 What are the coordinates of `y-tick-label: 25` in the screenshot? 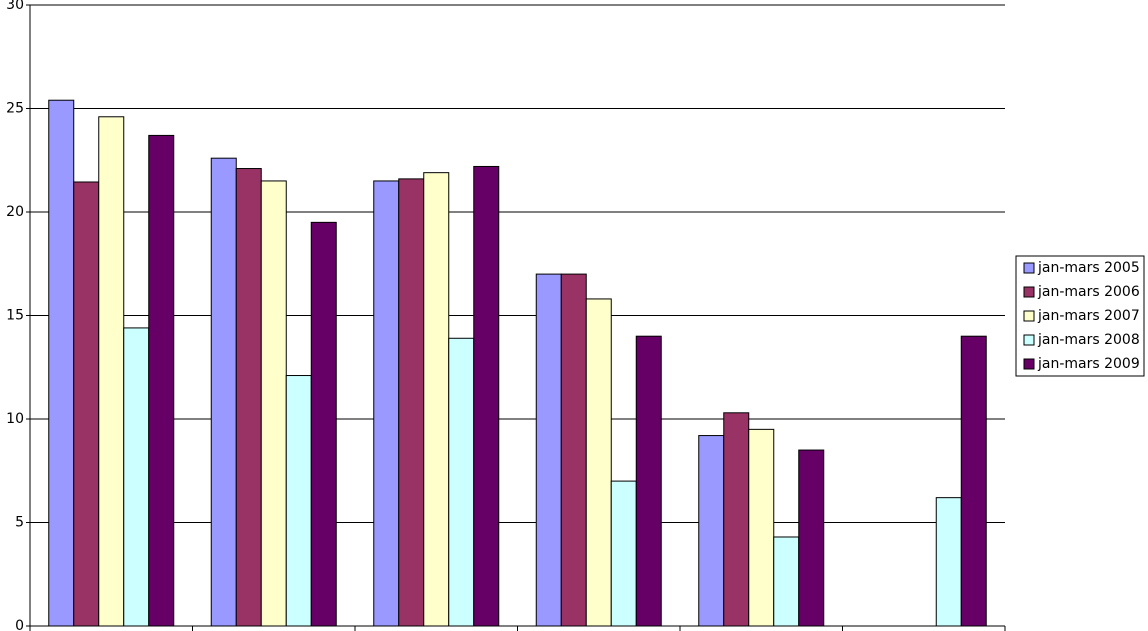 It's located at (15, 109).